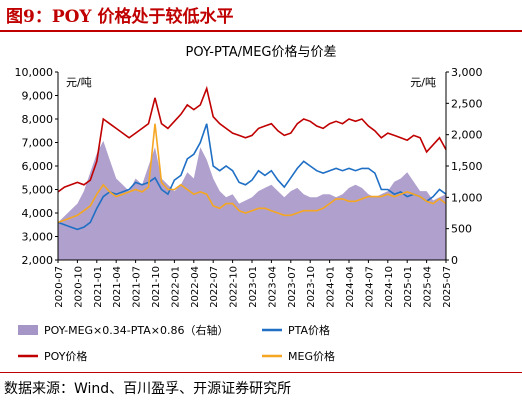  I want to click on x-tick-label: 2021-04, so click(117, 287).